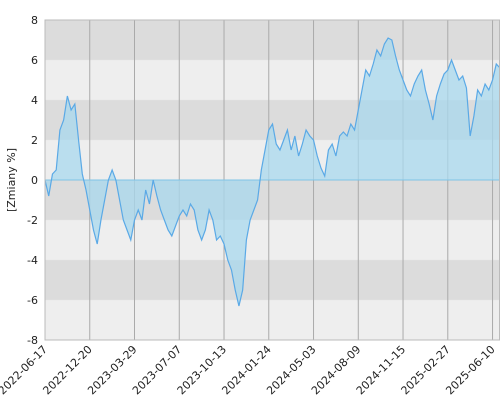  Describe the element at coordinates (34, 140) in the screenshot. I see `y-tick-label: 2` at that location.